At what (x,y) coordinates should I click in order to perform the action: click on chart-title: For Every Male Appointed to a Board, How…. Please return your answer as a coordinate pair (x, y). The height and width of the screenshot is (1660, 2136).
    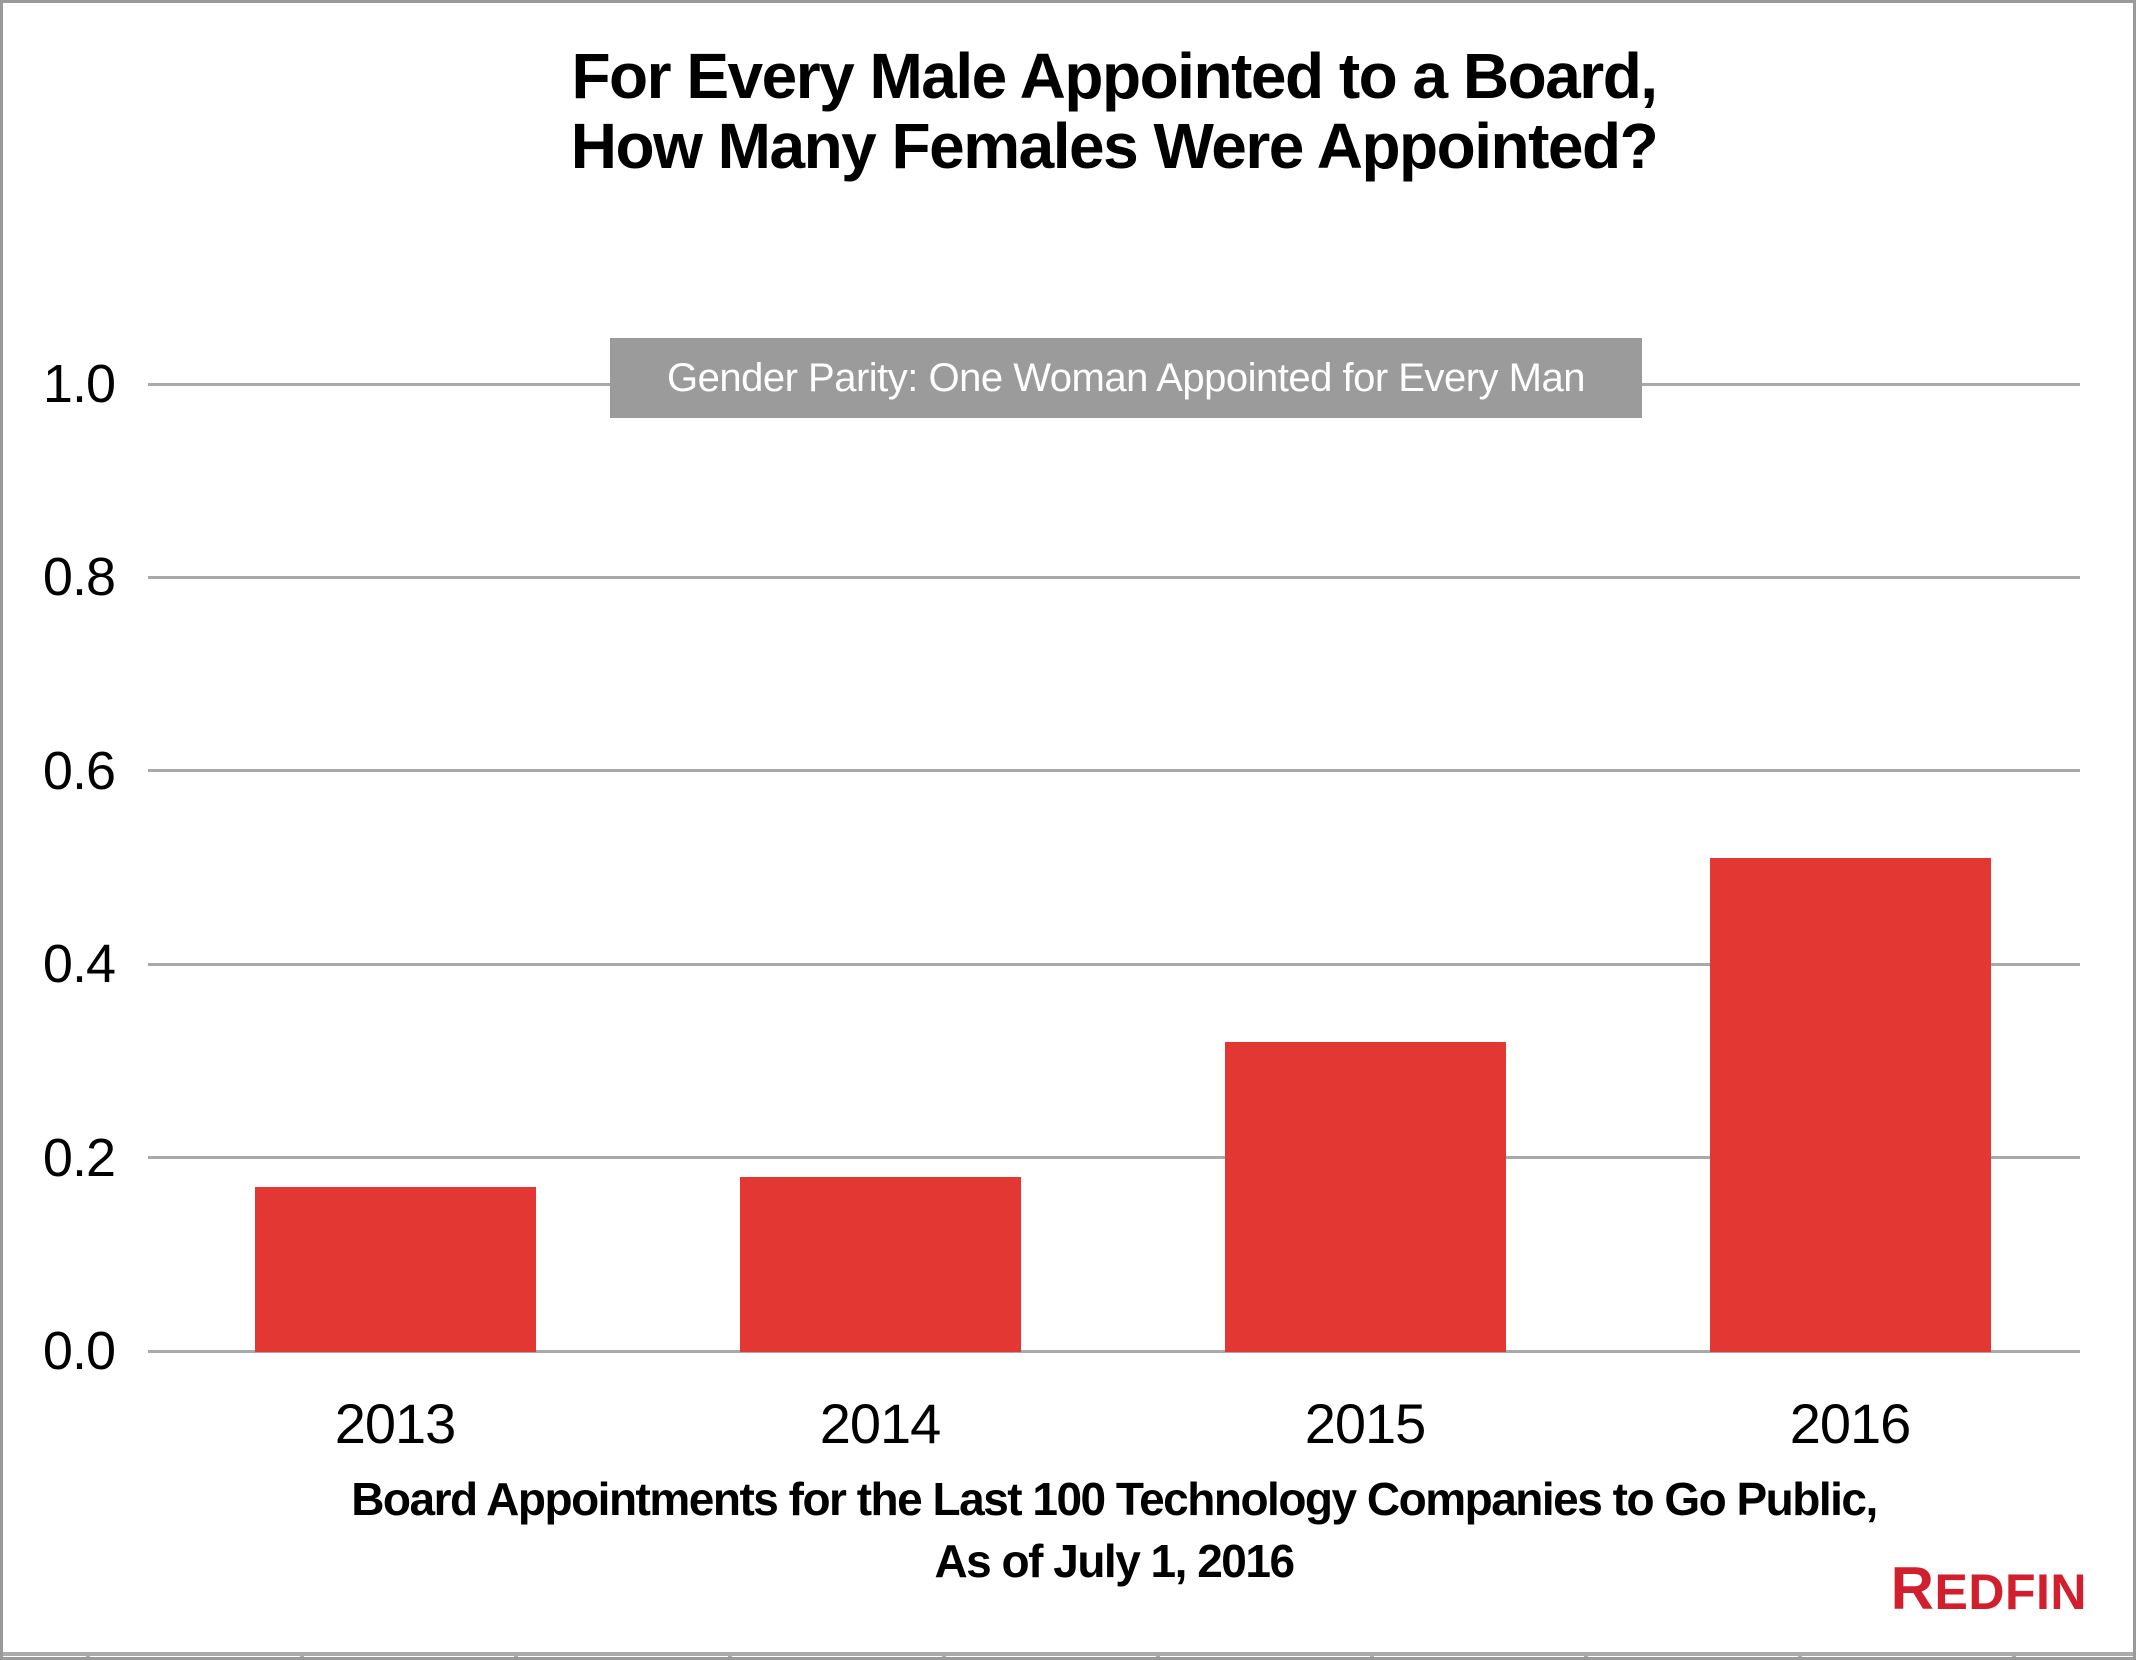
    Looking at the image, I should click on (1114, 111).